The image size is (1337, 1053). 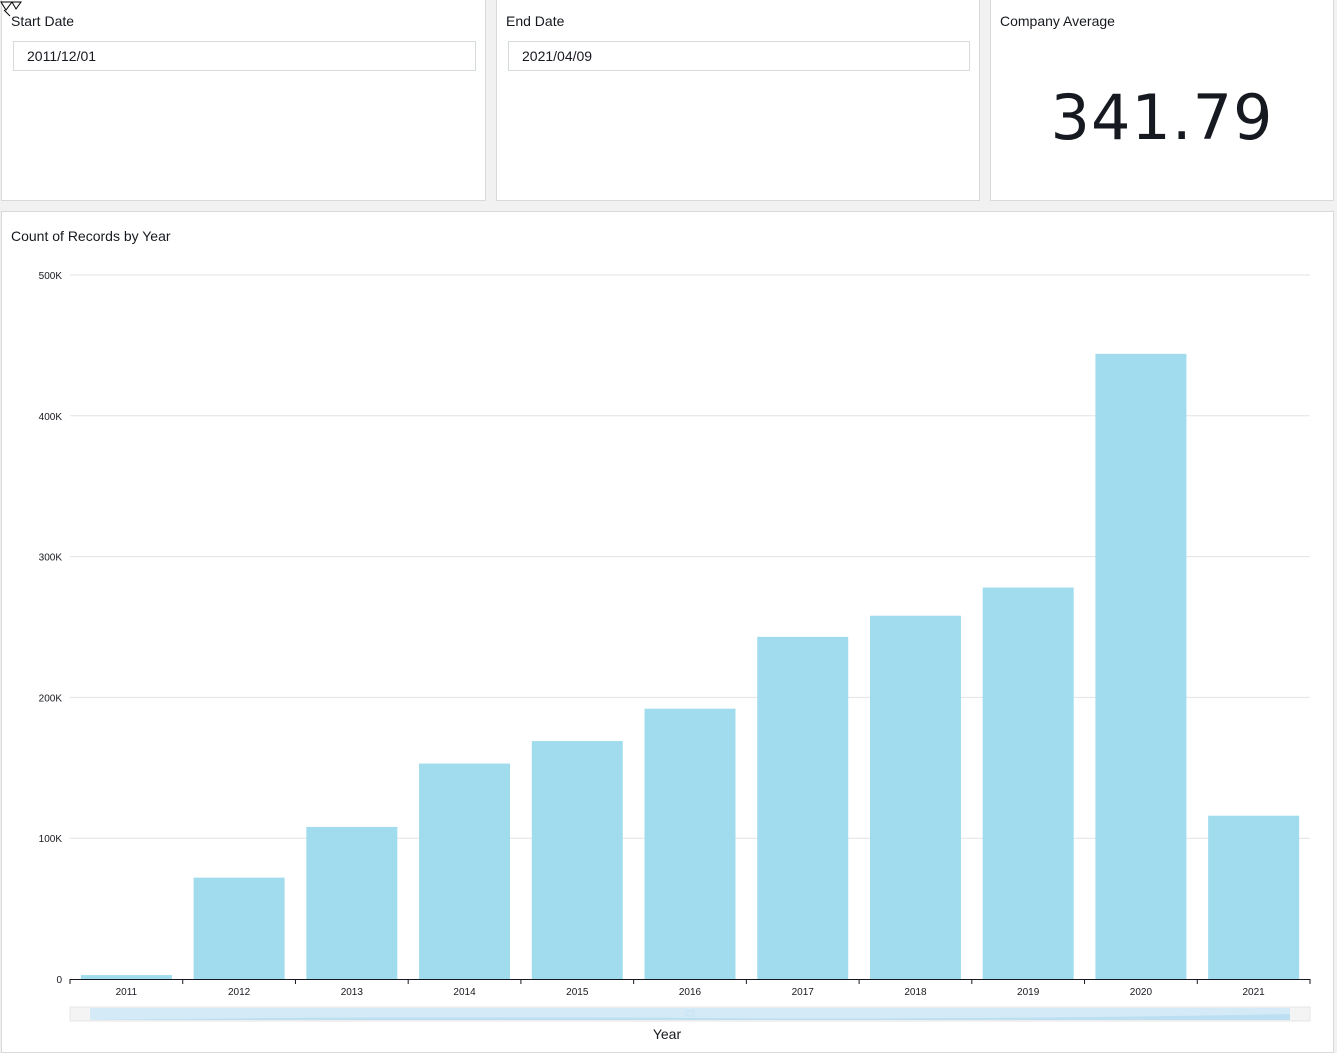 I want to click on y-tick-label: 400K, so click(x=51, y=417).